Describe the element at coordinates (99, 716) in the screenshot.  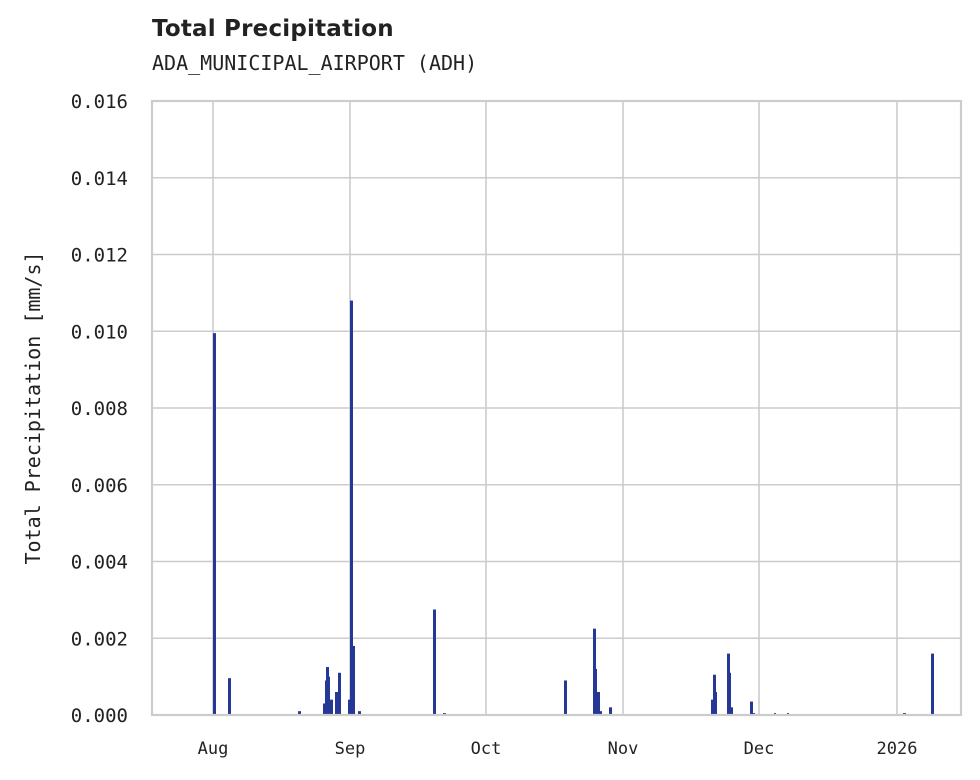
I see `y-tick-label: 0.000` at that location.